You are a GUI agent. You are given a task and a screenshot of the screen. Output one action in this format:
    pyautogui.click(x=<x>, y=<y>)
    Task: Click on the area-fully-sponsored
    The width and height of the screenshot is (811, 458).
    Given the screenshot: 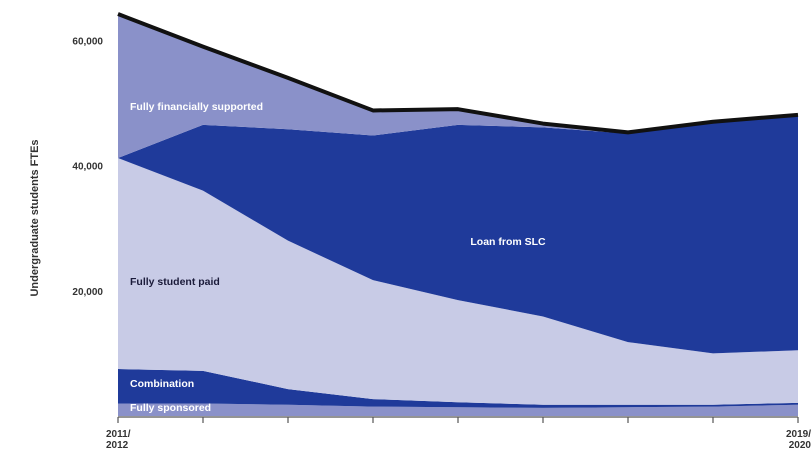 What is the action you would take?
    pyautogui.click(x=458, y=409)
    